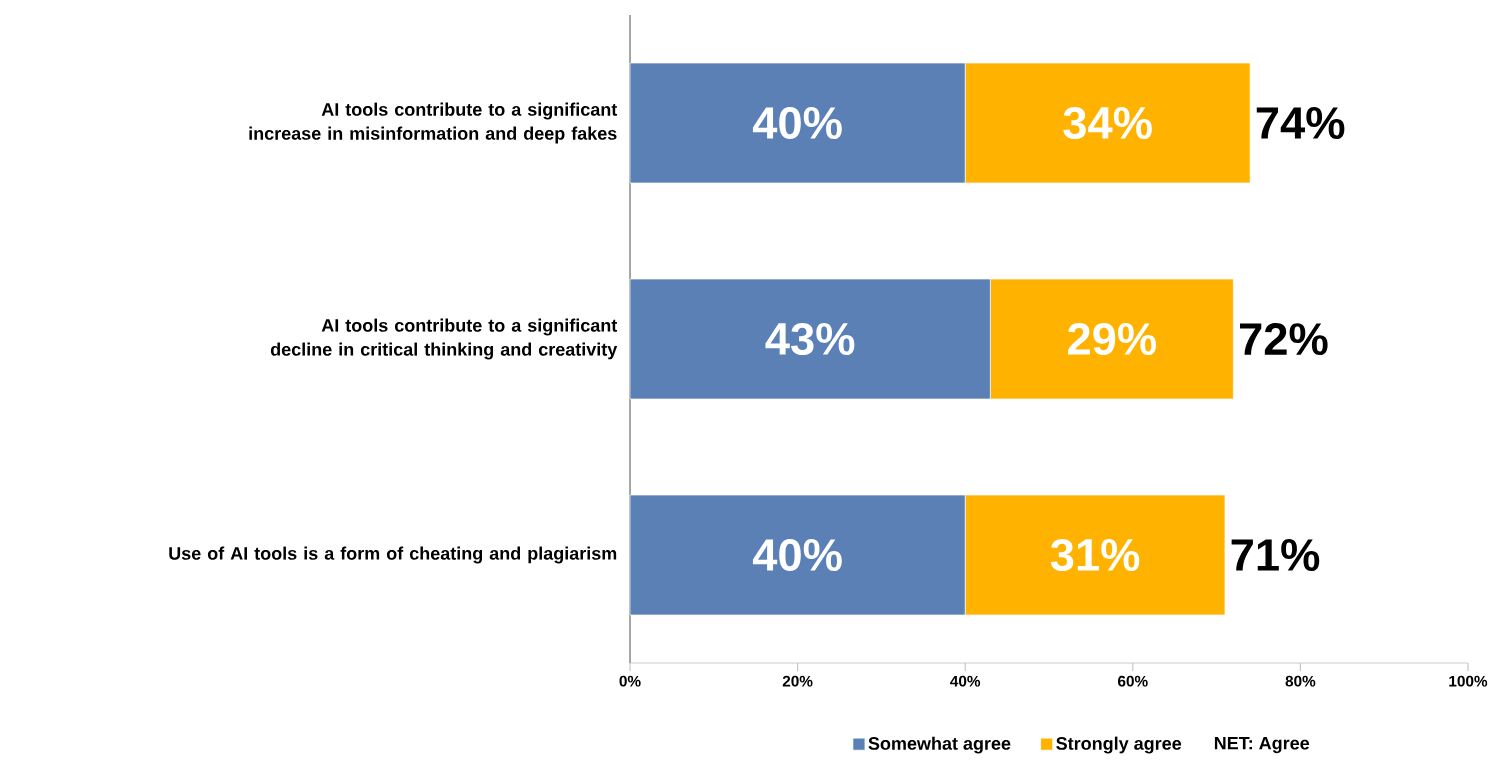 This screenshot has width=1507, height=769. I want to click on text: NET: Agree, so click(1262, 745).